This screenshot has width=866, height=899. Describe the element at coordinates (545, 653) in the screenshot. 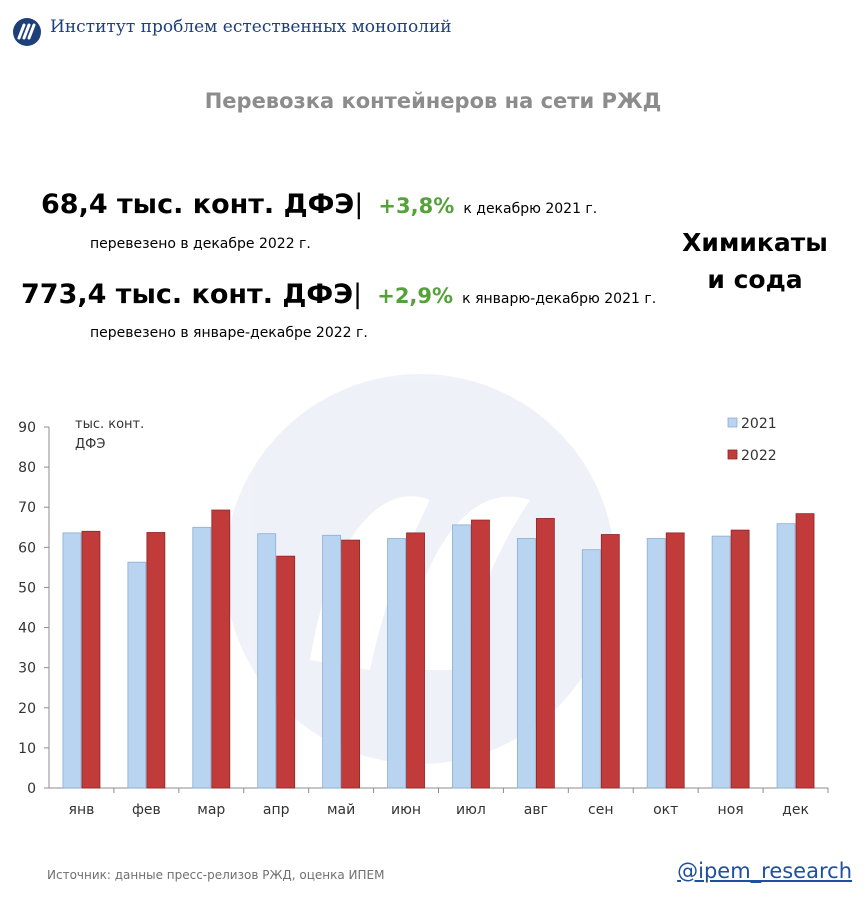

I see `bar-2022-авг` at that location.